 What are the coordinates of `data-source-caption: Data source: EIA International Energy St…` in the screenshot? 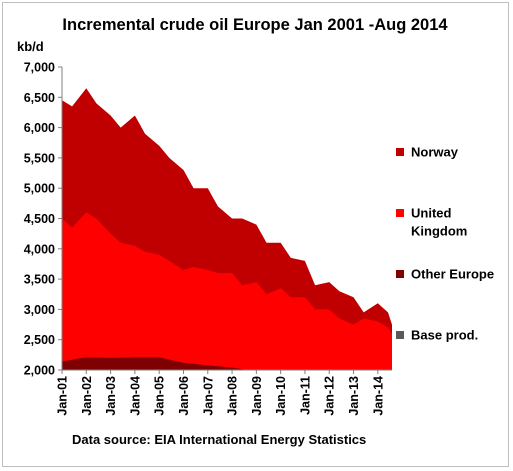 It's located at (219, 439).